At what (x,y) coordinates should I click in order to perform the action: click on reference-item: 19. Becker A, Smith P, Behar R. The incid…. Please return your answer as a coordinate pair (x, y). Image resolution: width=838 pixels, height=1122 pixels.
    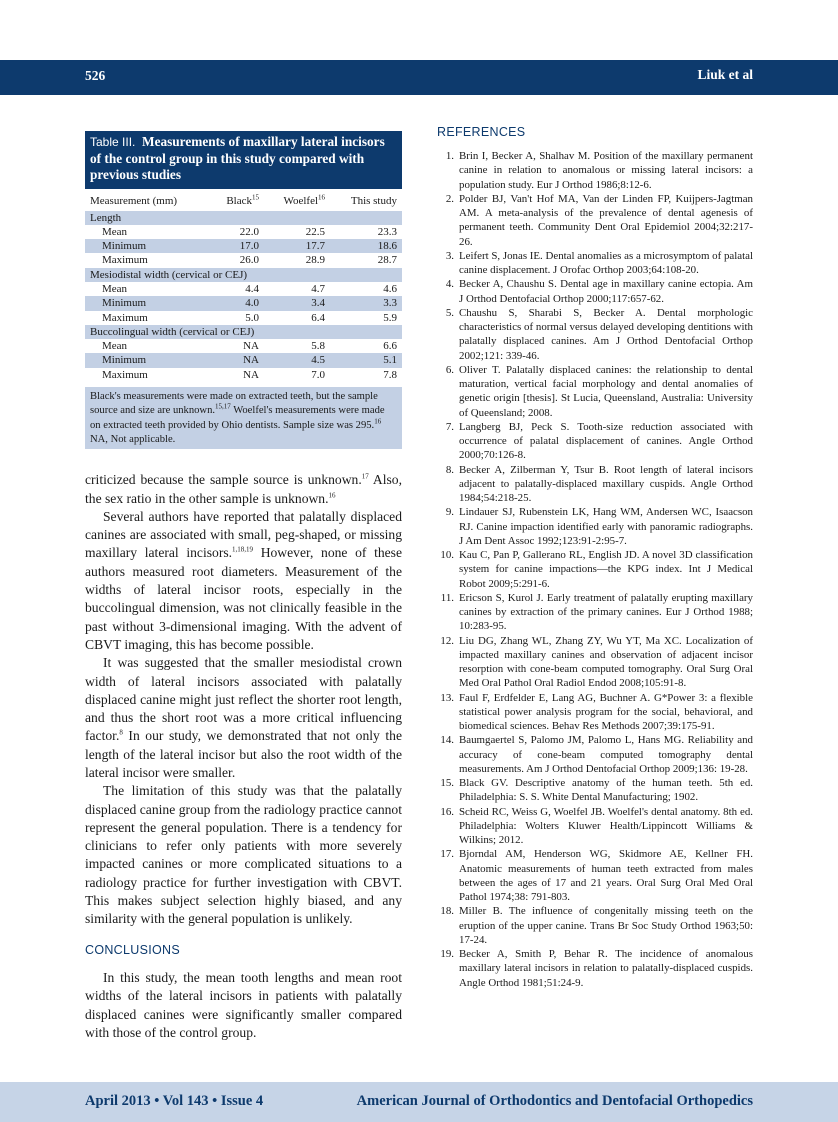
    Looking at the image, I should click on (595, 968).